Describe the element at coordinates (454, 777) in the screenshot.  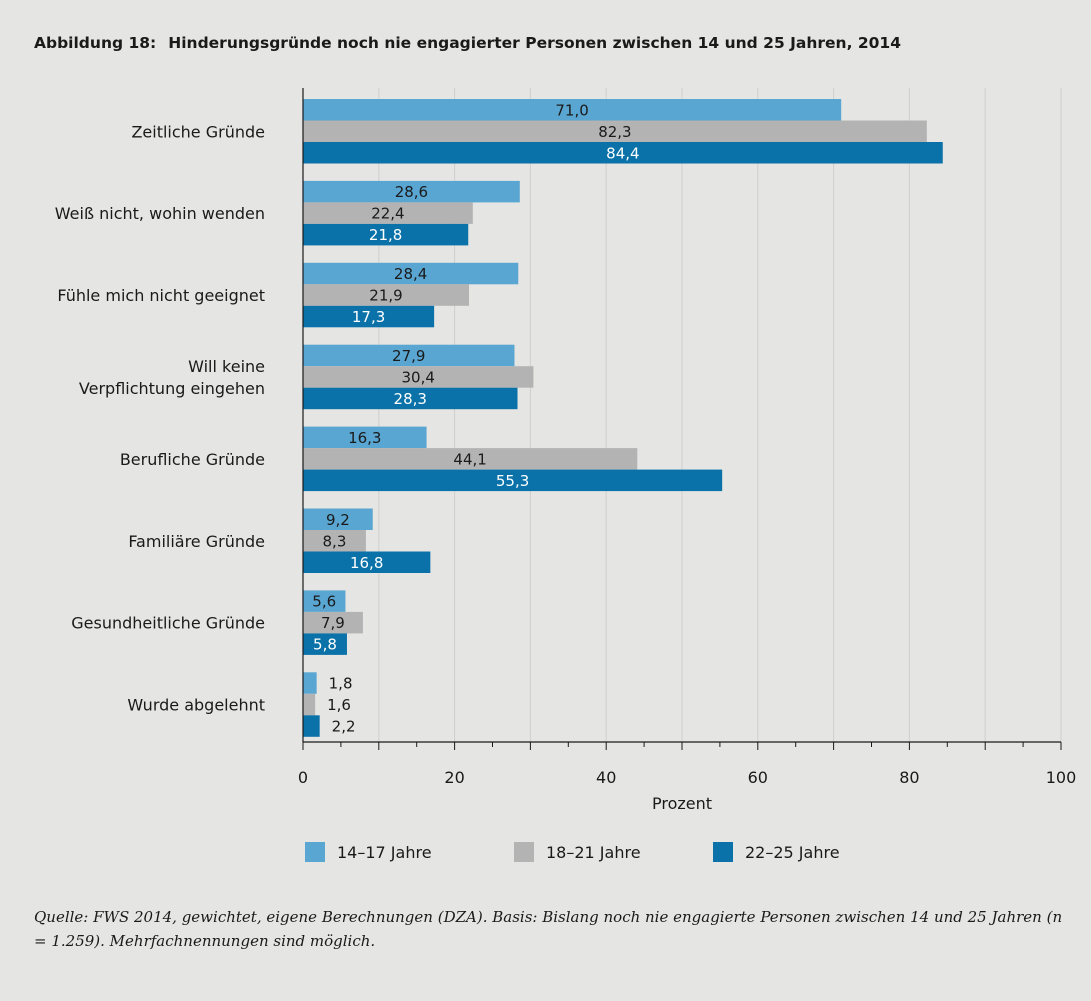
I see `x-tick-label: 20` at that location.